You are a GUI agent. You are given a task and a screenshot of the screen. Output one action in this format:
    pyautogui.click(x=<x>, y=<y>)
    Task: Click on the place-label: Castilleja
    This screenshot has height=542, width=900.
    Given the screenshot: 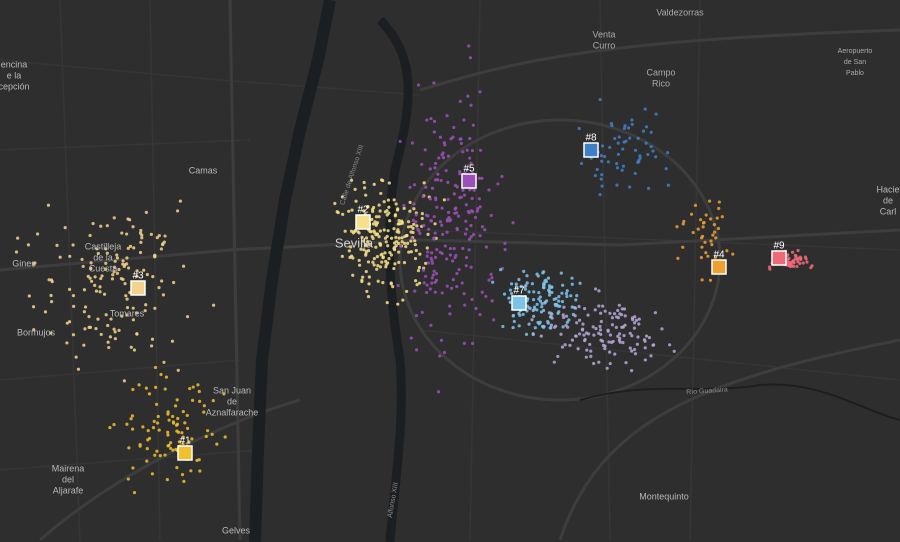 What is the action you would take?
    pyautogui.click(x=103, y=246)
    